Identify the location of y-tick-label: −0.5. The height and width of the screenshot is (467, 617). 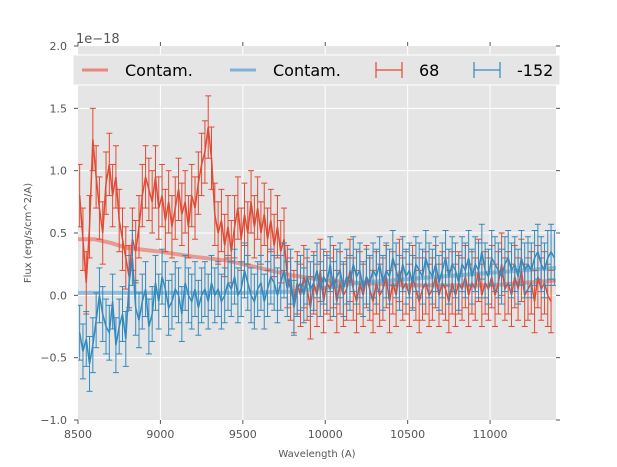
(53, 358).